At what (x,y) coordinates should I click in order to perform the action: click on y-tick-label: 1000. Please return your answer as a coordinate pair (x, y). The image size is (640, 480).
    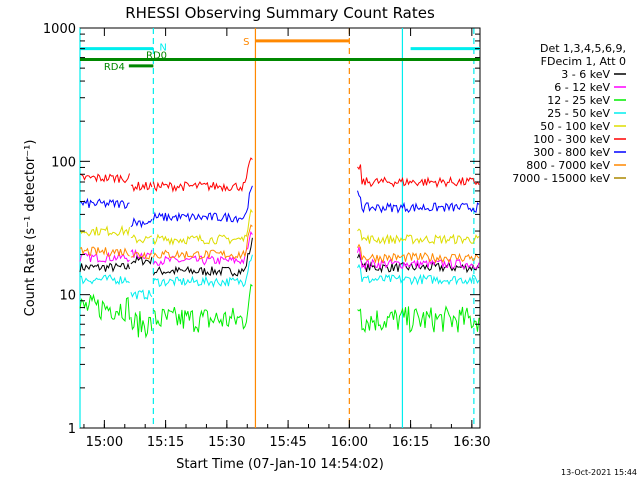
    Looking at the image, I should click on (59, 29).